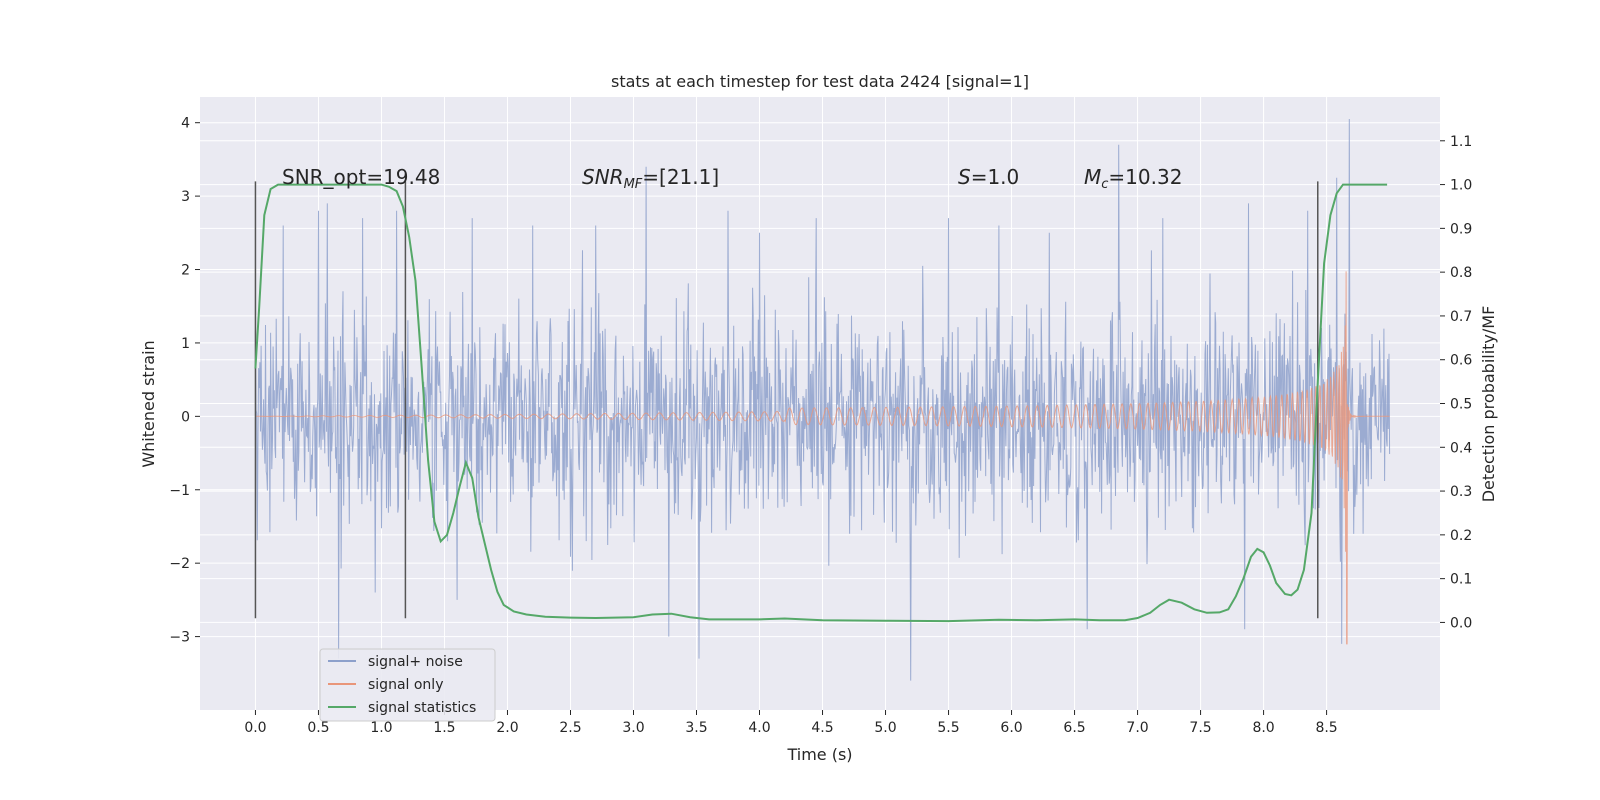  What do you see at coordinates (1461, 186) in the screenshot?
I see `y-tick-label-right: 1.0` at bounding box center [1461, 186].